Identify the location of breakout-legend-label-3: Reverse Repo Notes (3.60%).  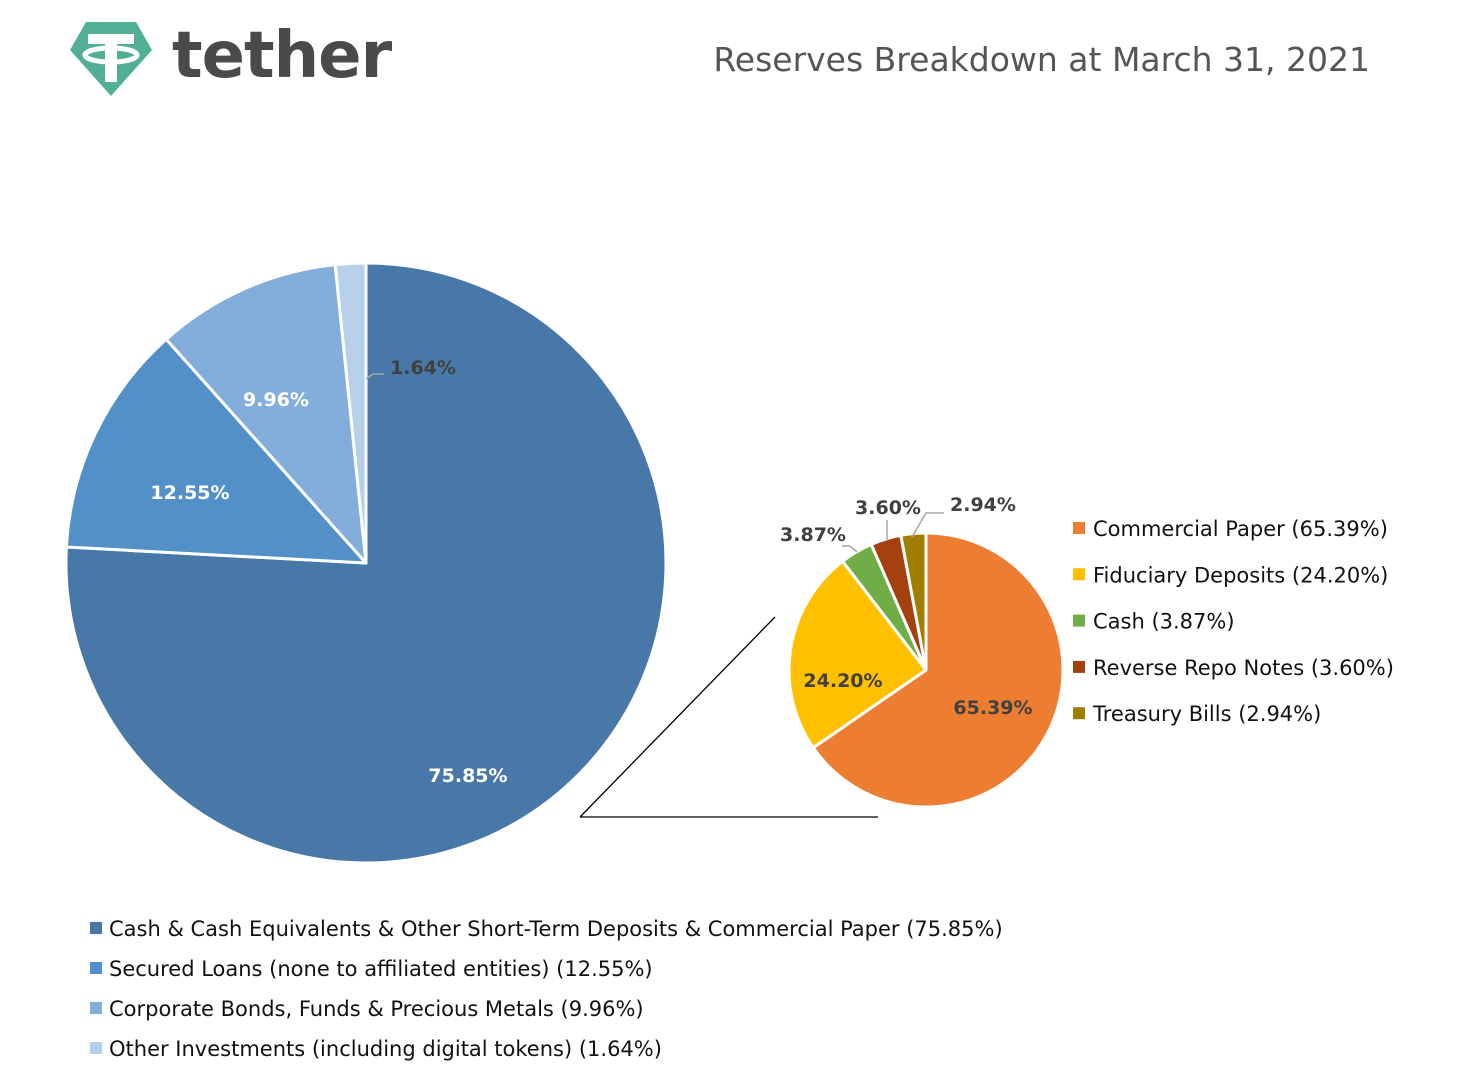
(1243, 668).